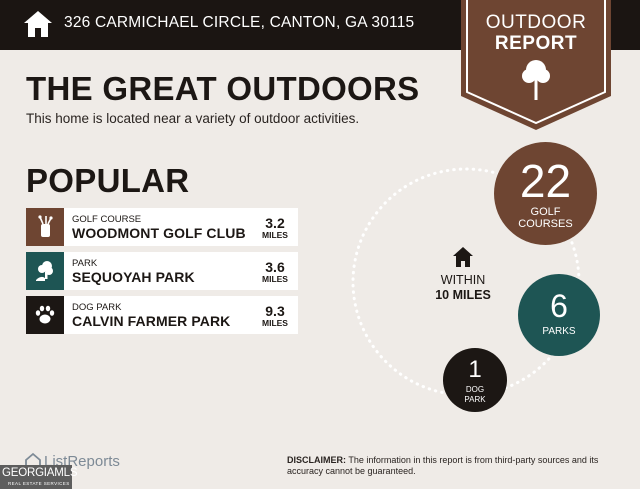 The width and height of the screenshot is (640, 489). I want to click on golf-count-bubble: 22 GOLF COURSES, so click(545, 193).